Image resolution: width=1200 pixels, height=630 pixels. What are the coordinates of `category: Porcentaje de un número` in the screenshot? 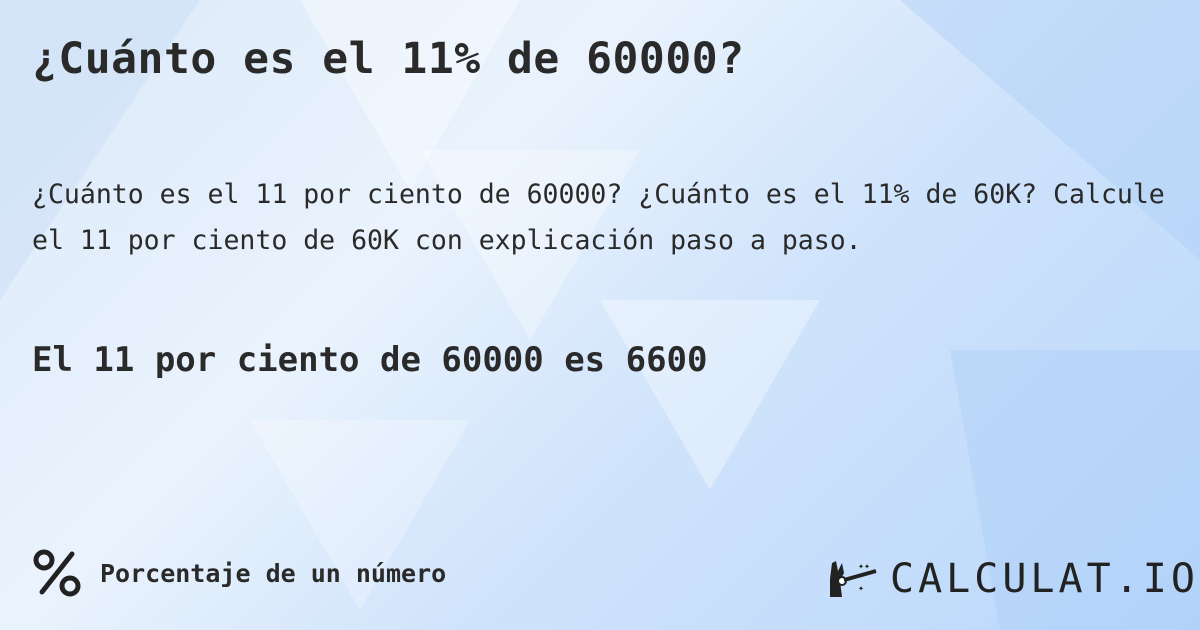 It's located at (239, 573).